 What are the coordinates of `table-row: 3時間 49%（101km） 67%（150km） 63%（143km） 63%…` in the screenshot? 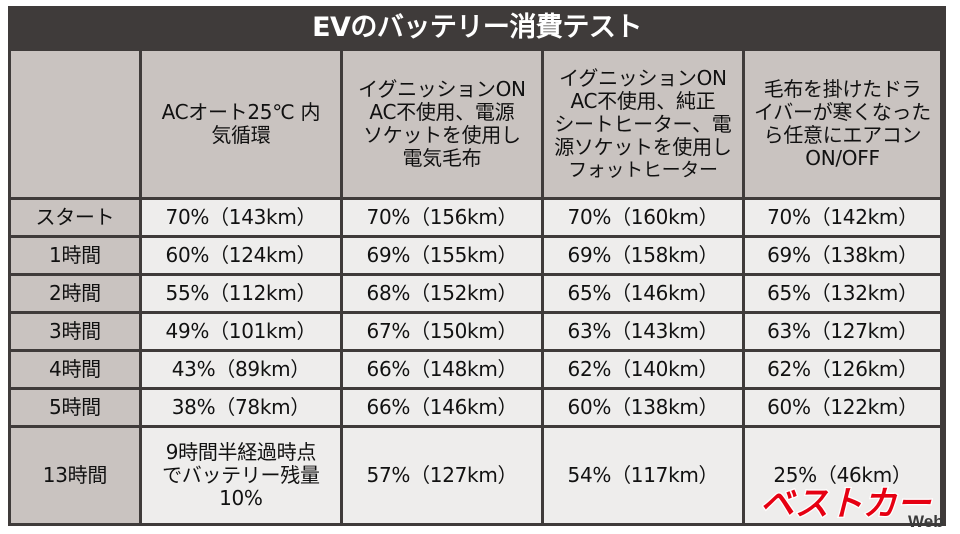 It's located at (475, 331).